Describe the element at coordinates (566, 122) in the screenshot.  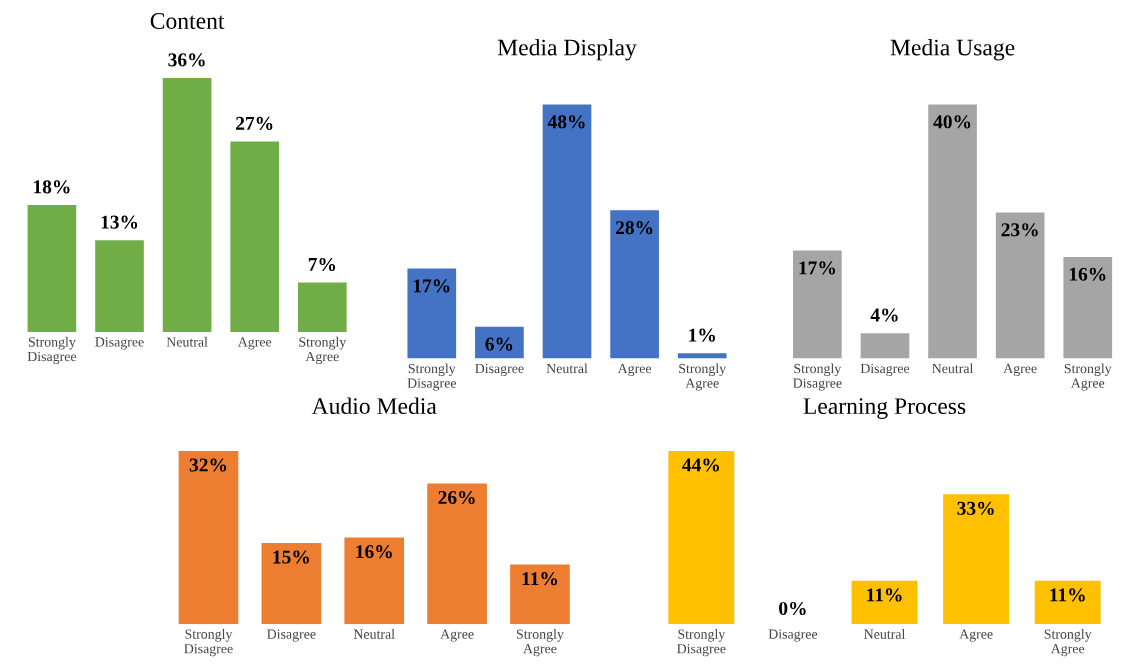
I see `data-label: 48%` at that location.